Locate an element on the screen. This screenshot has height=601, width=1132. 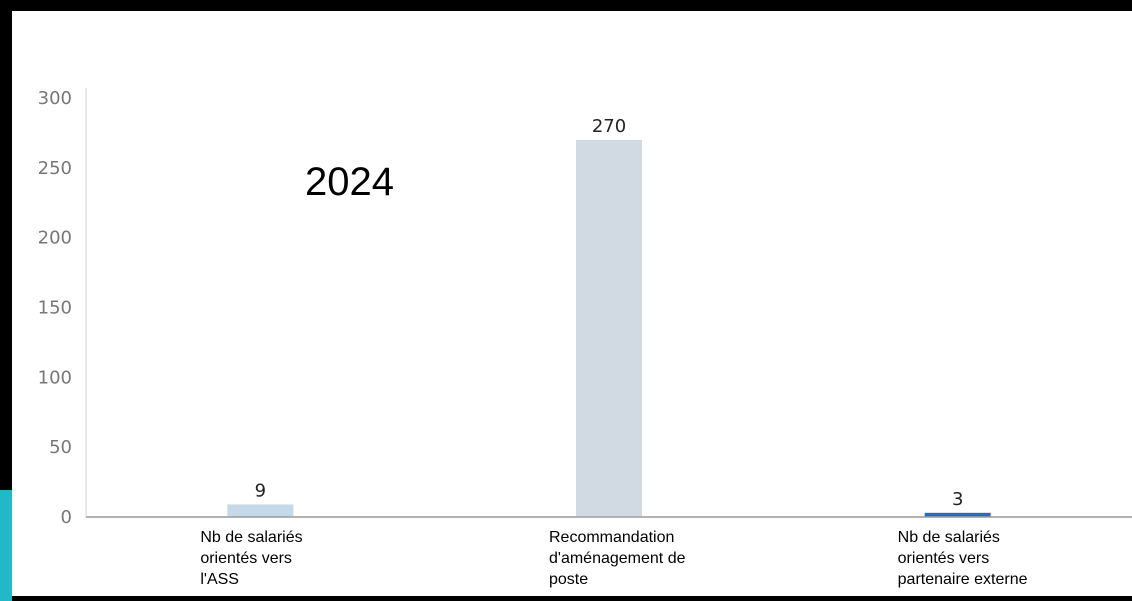
y-tick-label: 100 is located at coordinates (55, 377).